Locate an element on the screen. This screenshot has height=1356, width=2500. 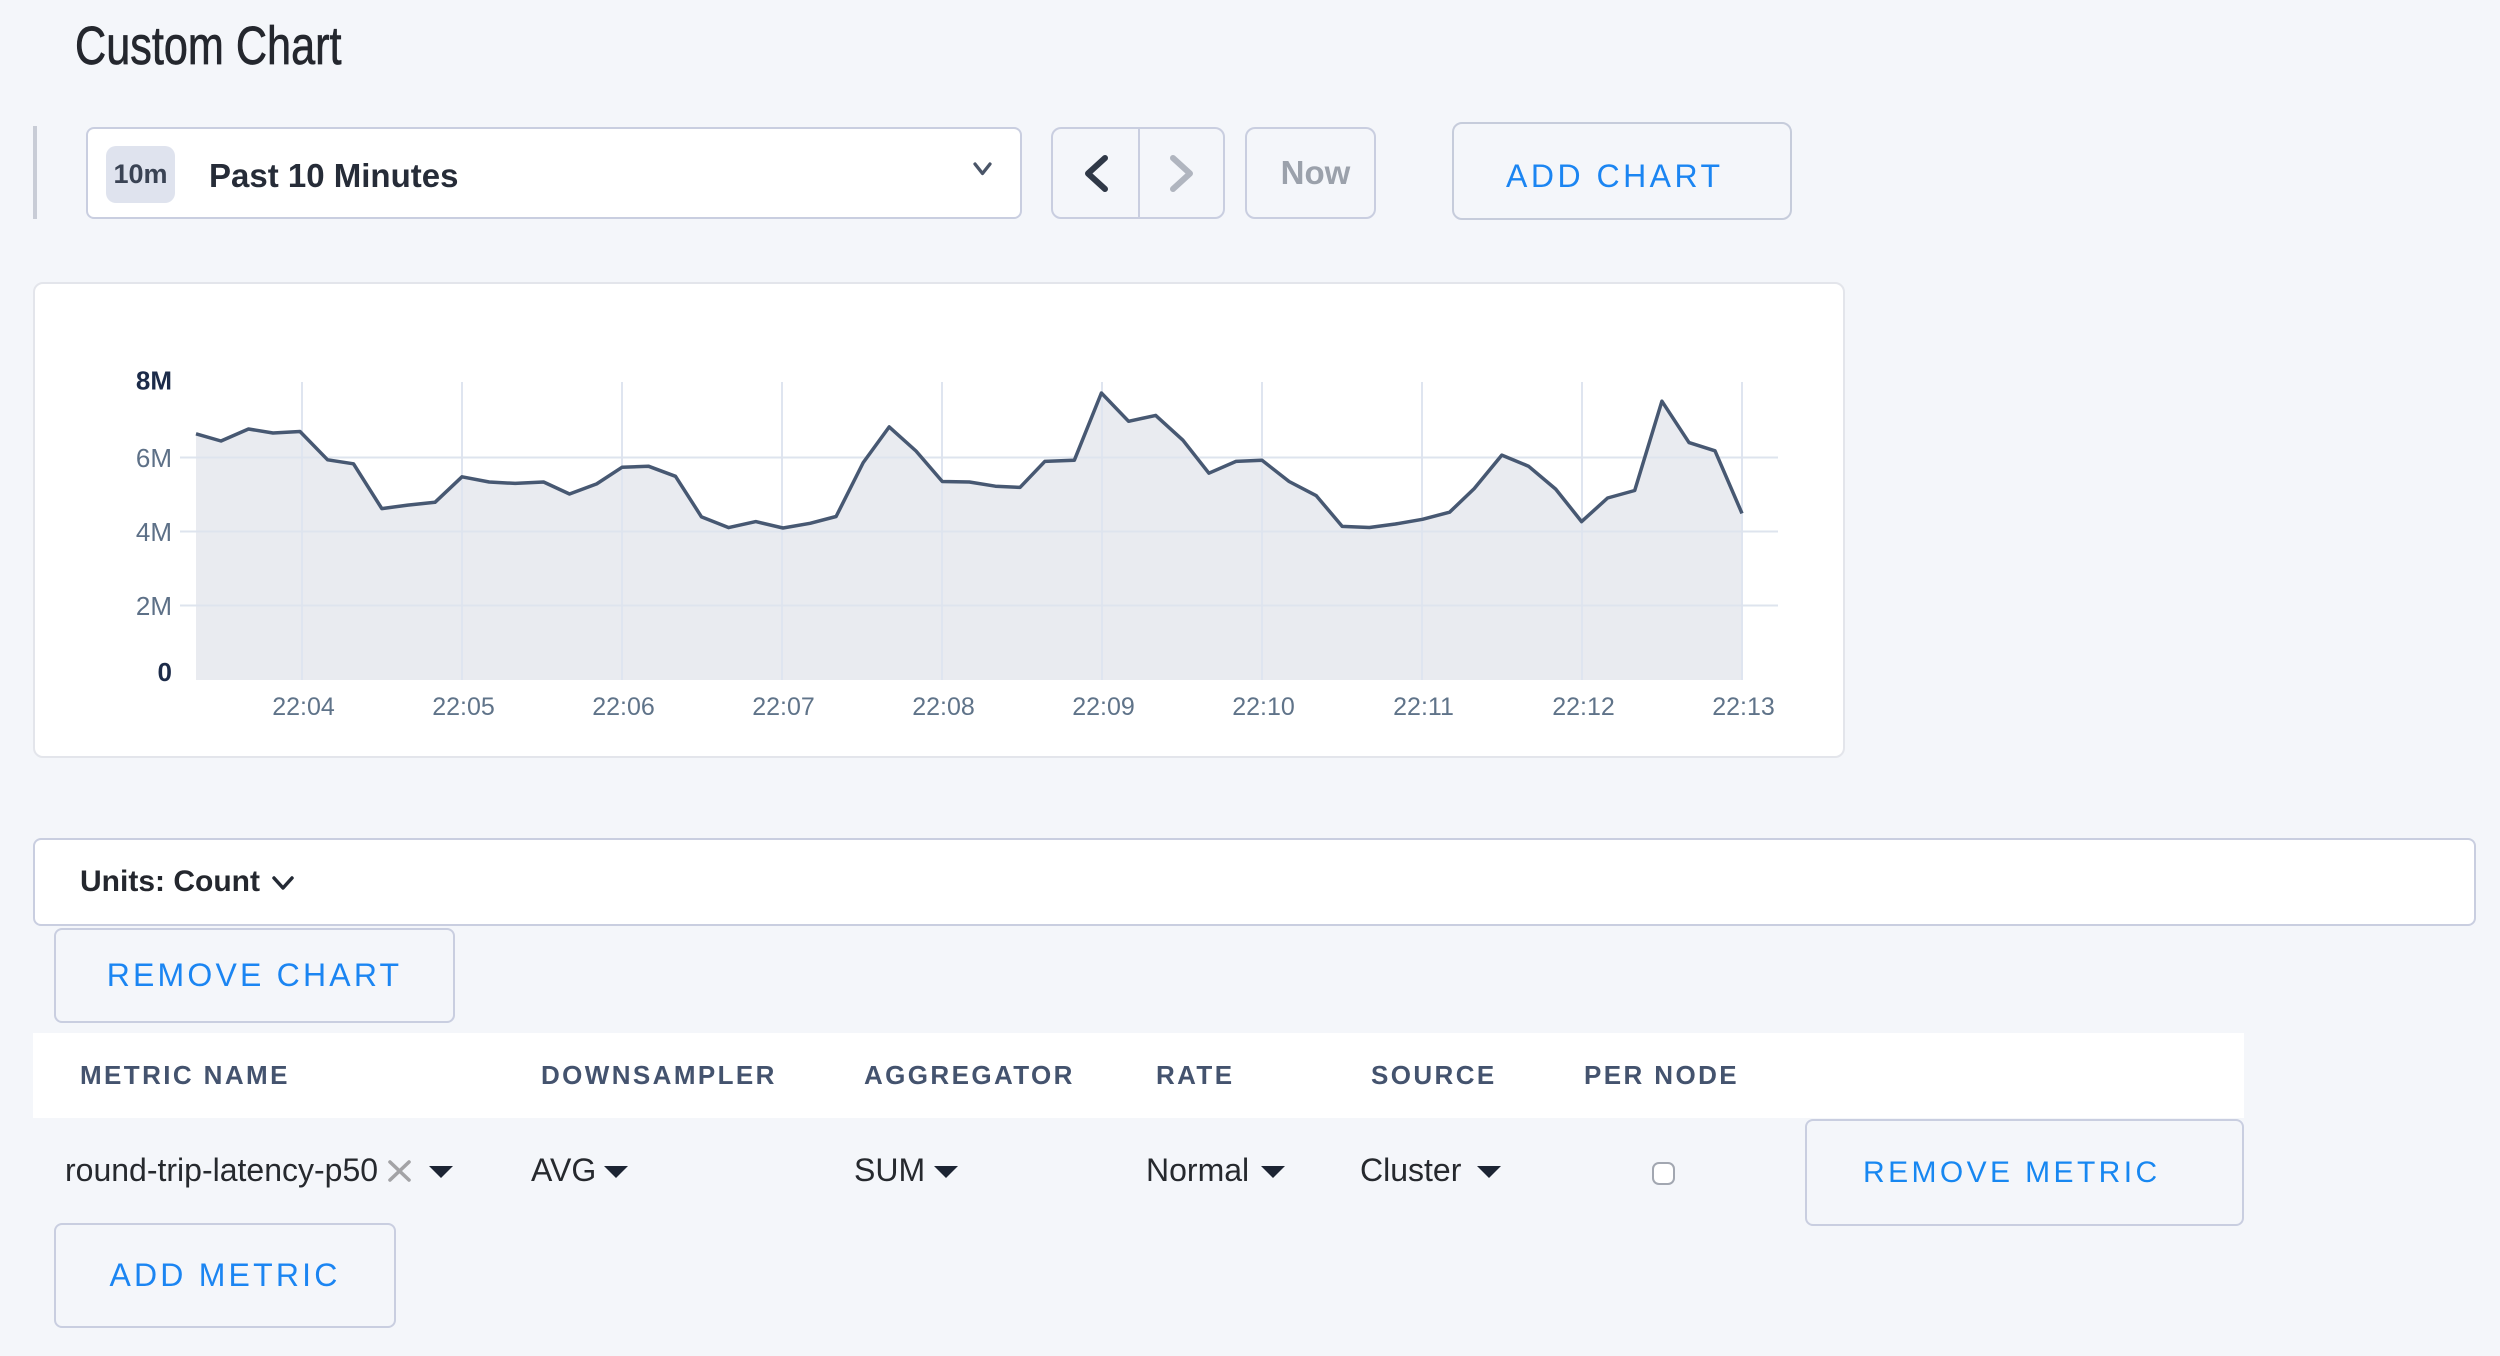
svg-text: 22:07 is located at coordinates (783, 707).